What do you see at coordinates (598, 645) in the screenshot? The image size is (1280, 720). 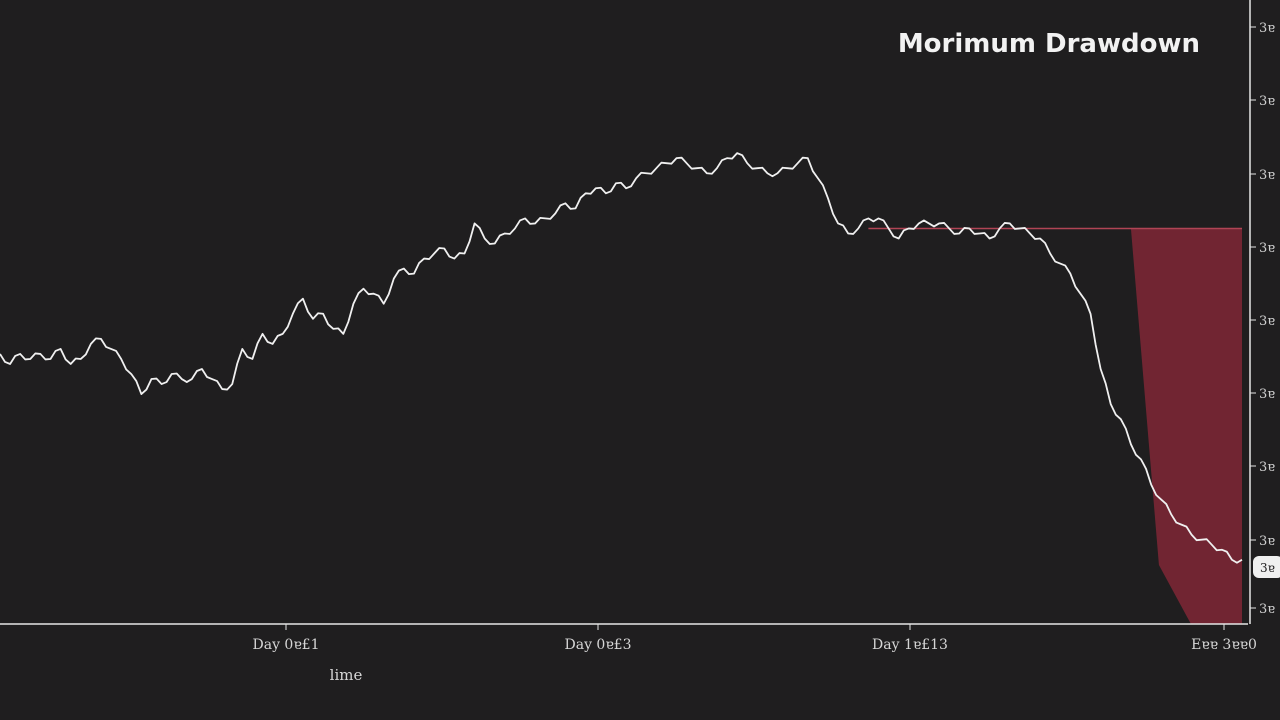 I see `x-tick-label: Day 0ɐ£3` at bounding box center [598, 645].